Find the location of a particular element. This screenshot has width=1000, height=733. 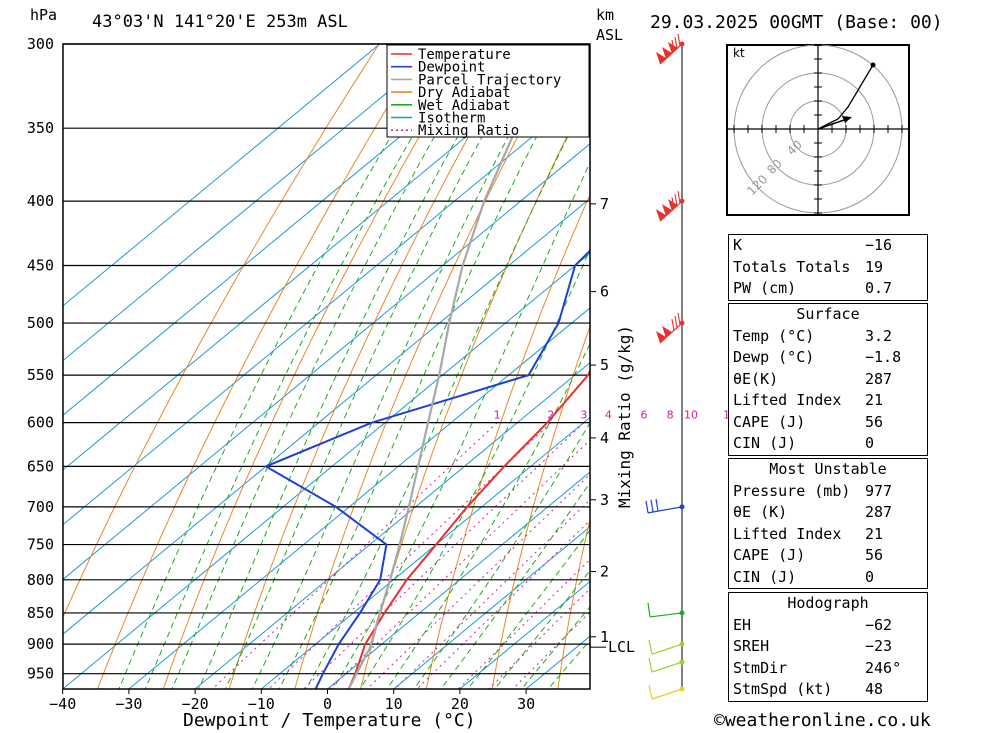

stat-row: θE(K) 287 is located at coordinates (828, 380).